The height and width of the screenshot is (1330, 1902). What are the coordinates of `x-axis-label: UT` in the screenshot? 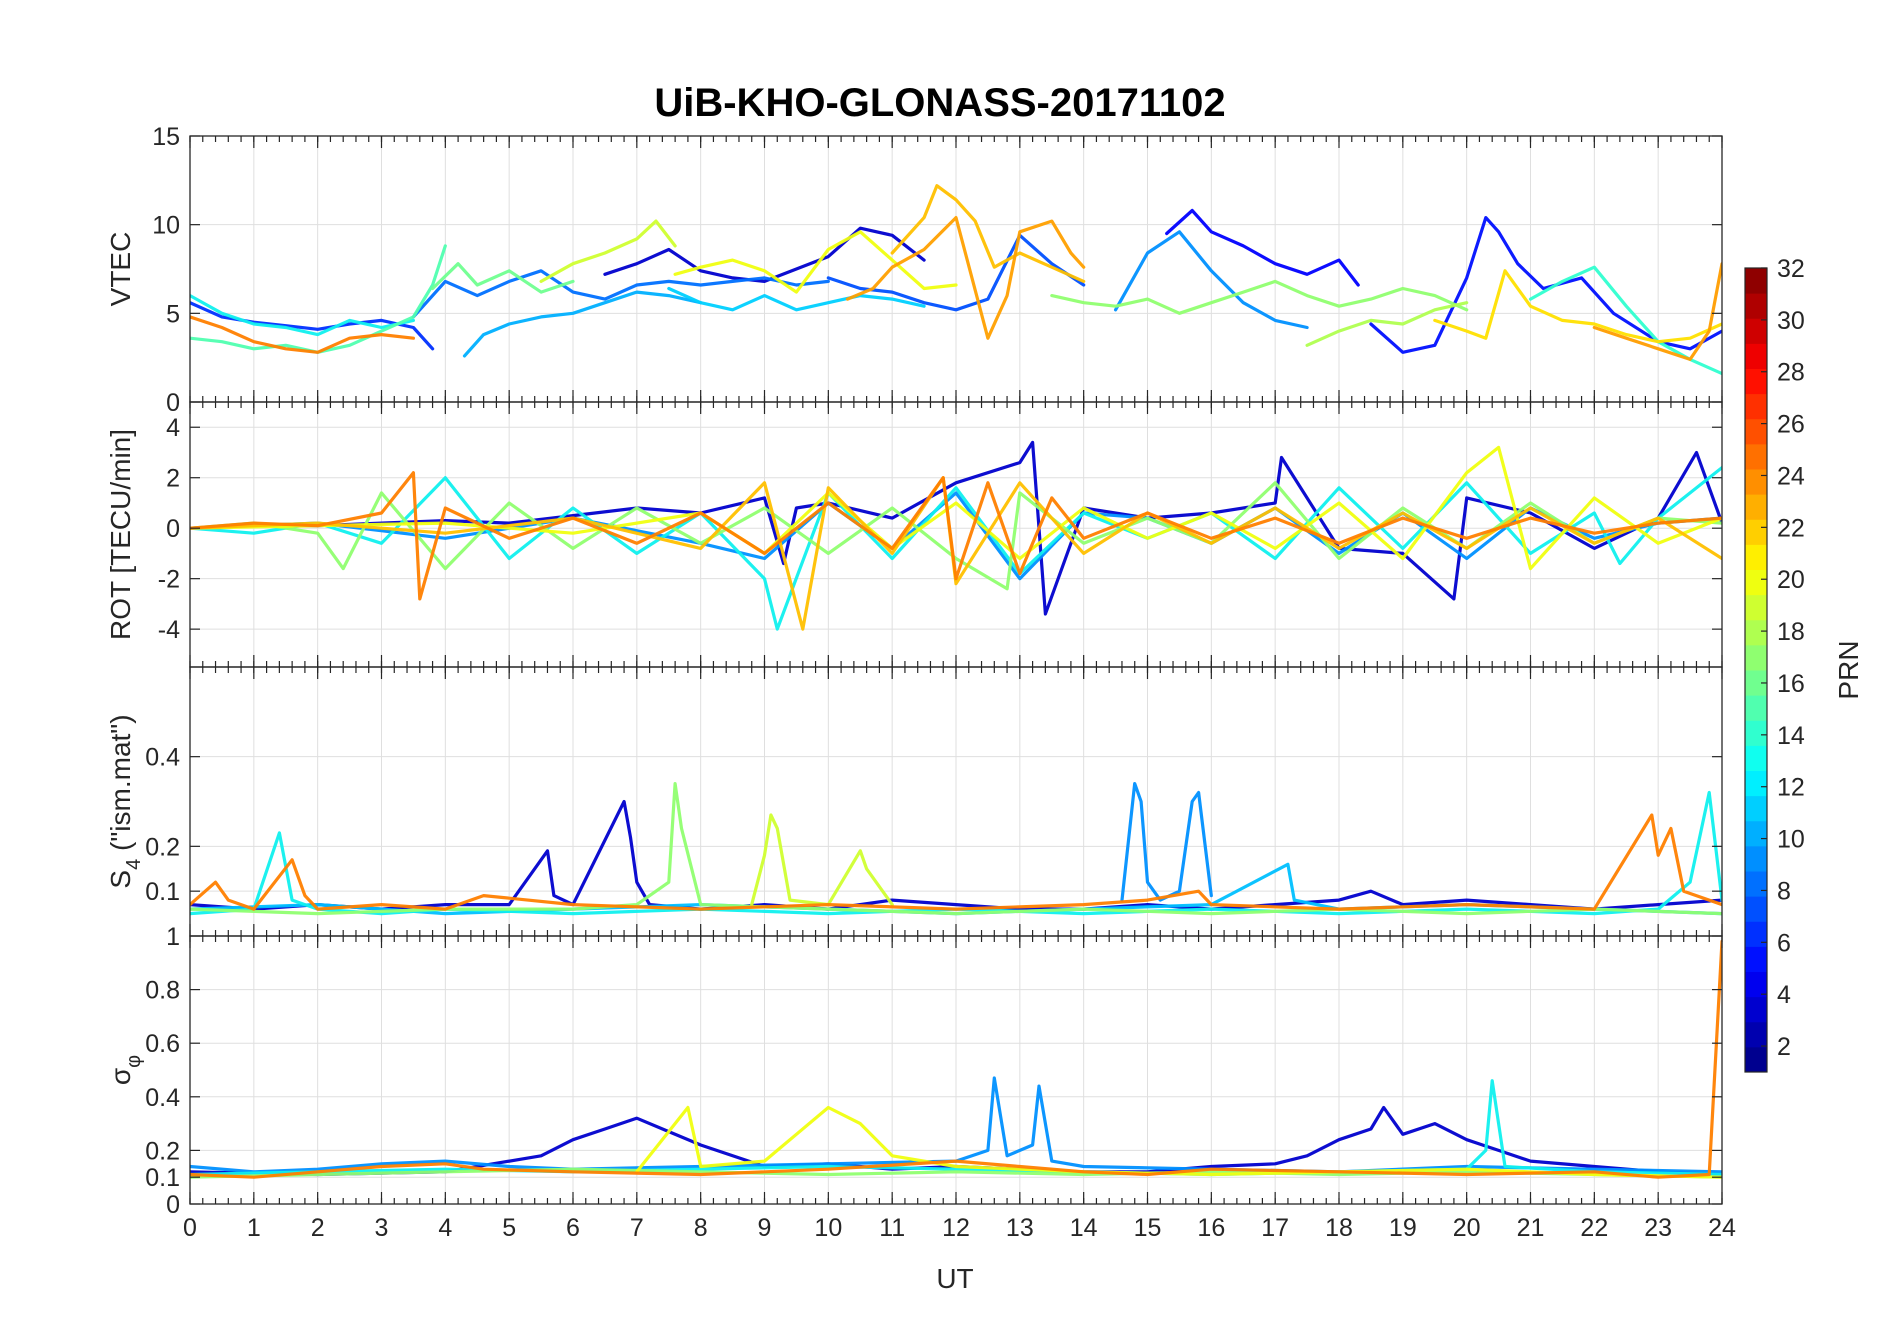 It's located at (954, 1278).